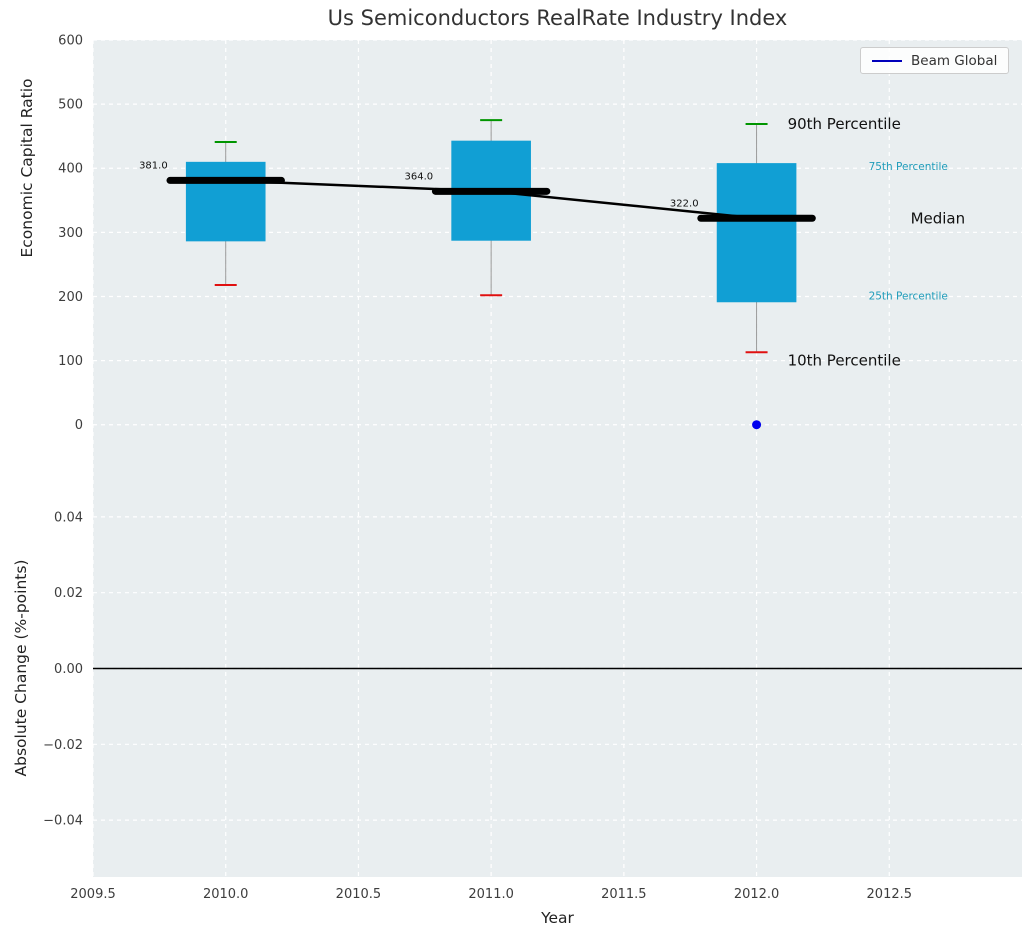 The height and width of the screenshot is (942, 1034). I want to click on bottom-ytick-label: 0.02, so click(68, 593).